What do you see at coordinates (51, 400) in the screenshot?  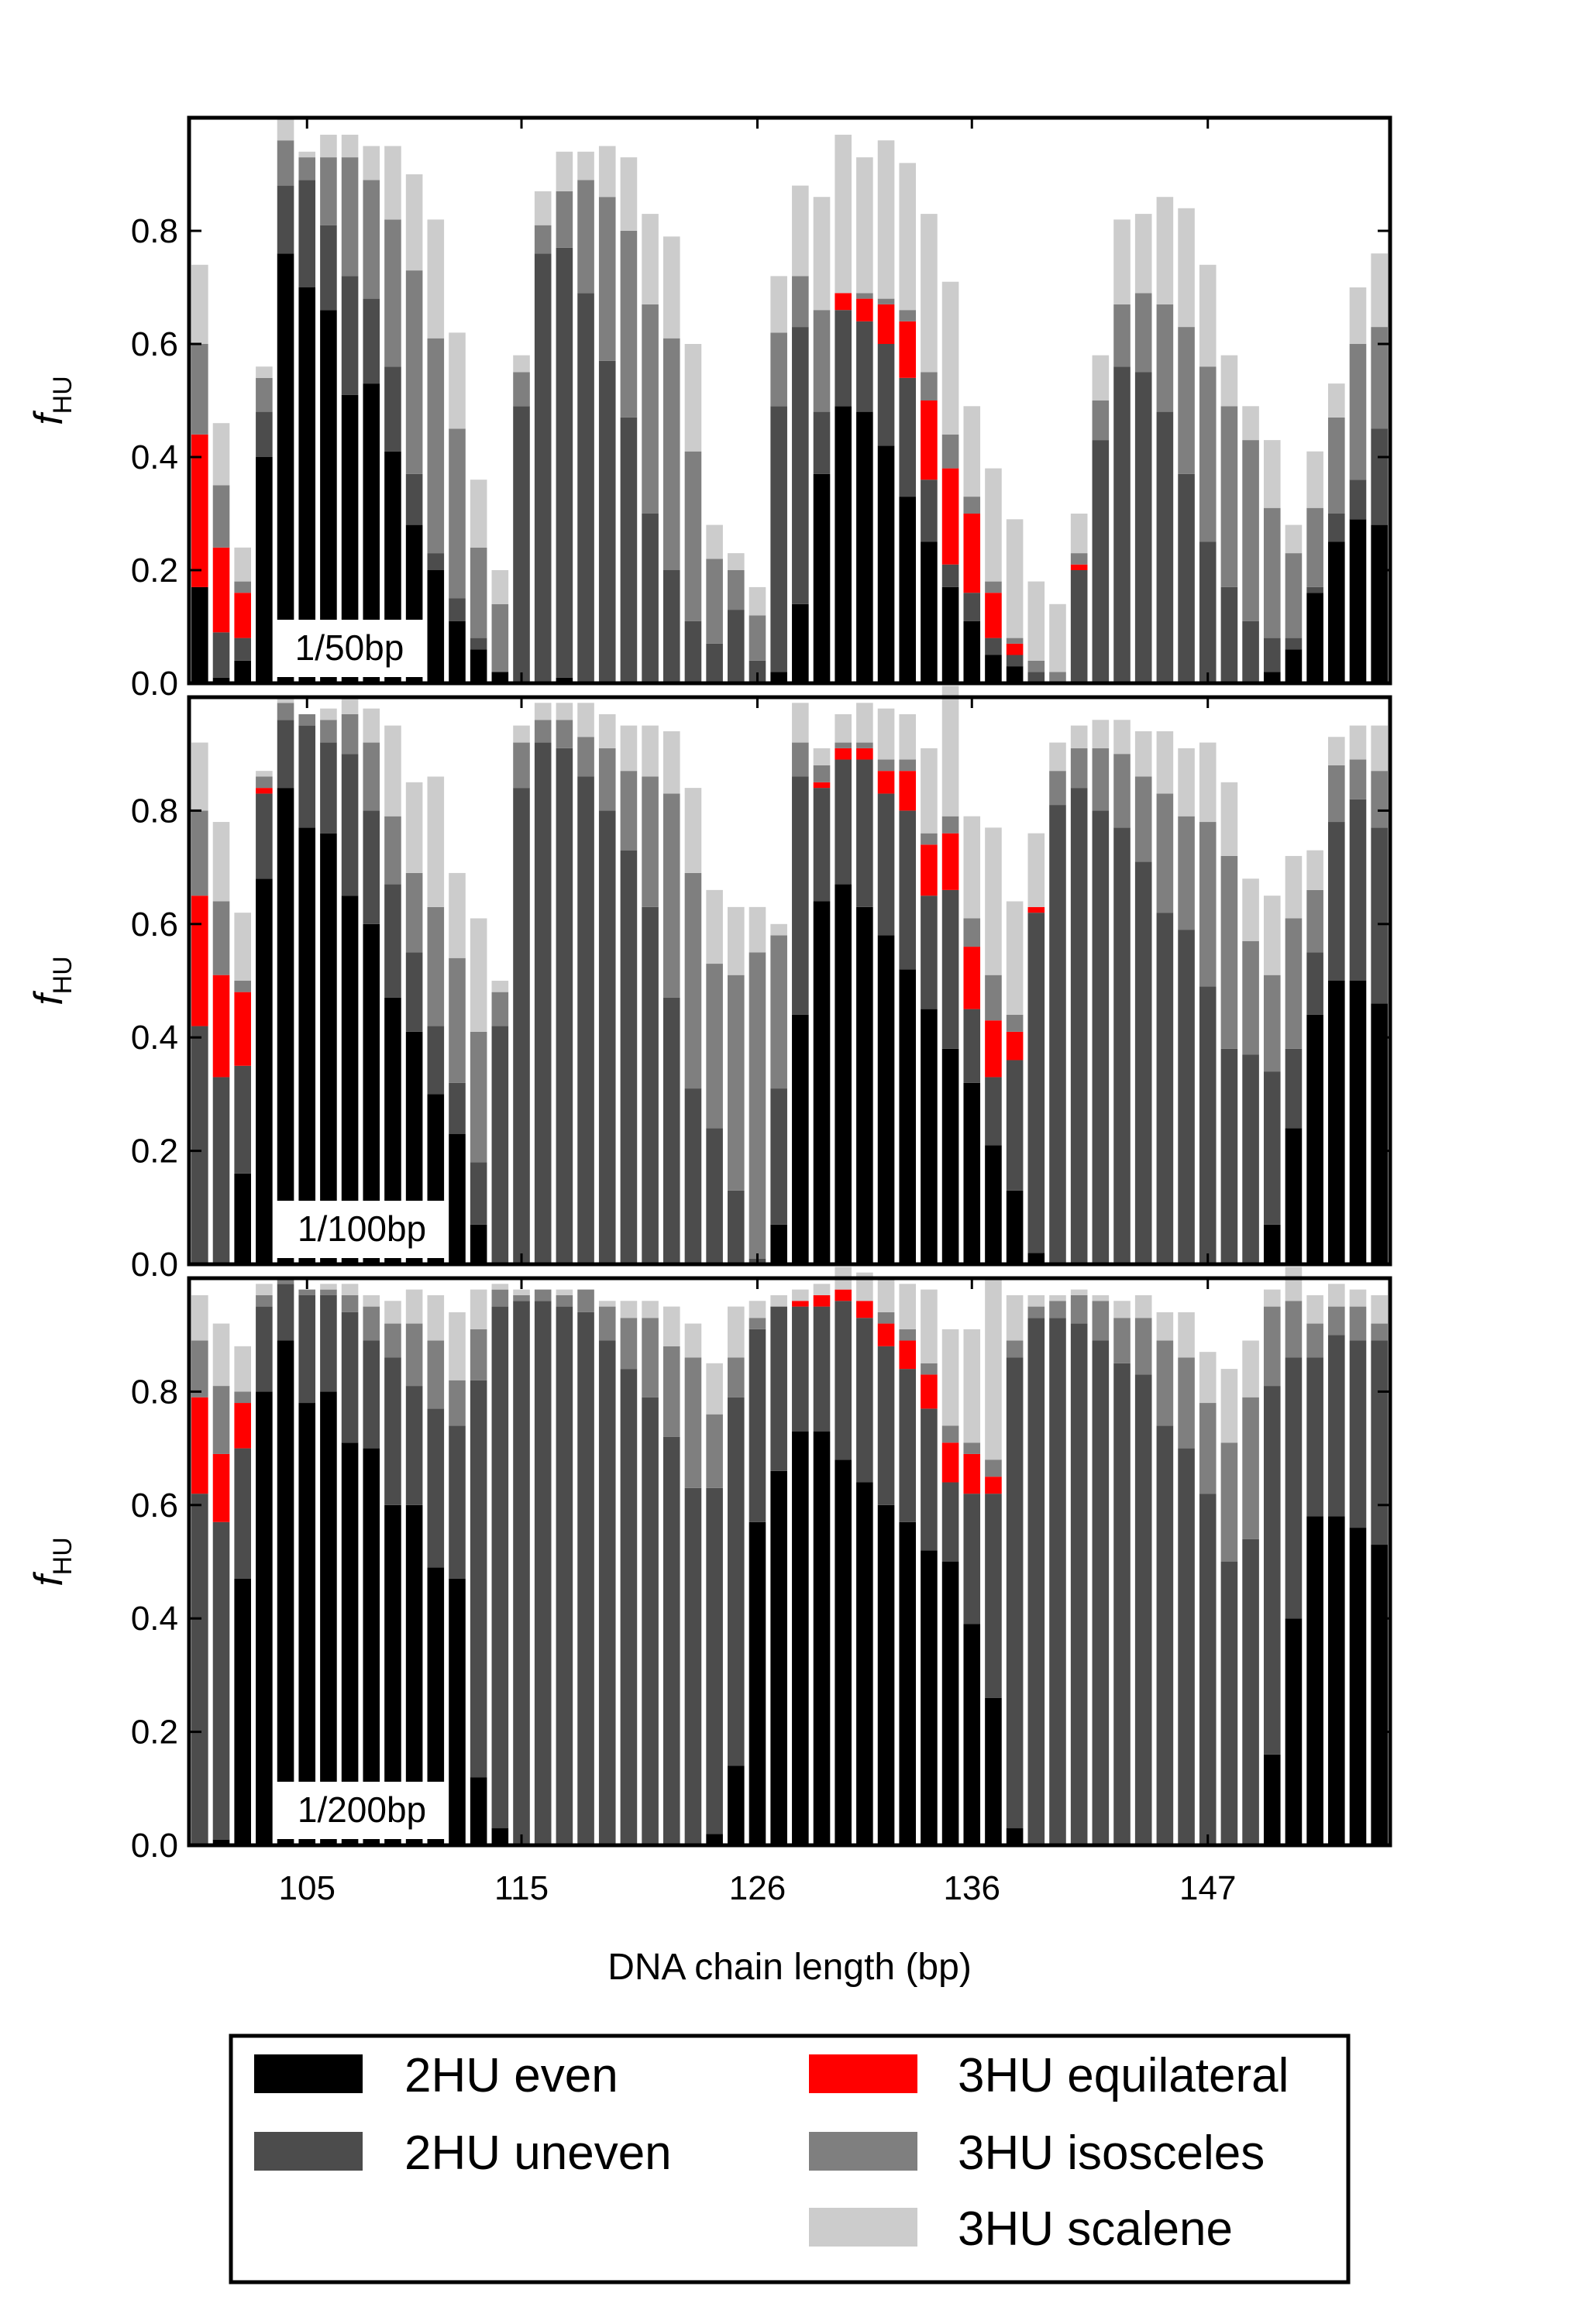 I see `panel-1-y-label: fHU` at bounding box center [51, 400].